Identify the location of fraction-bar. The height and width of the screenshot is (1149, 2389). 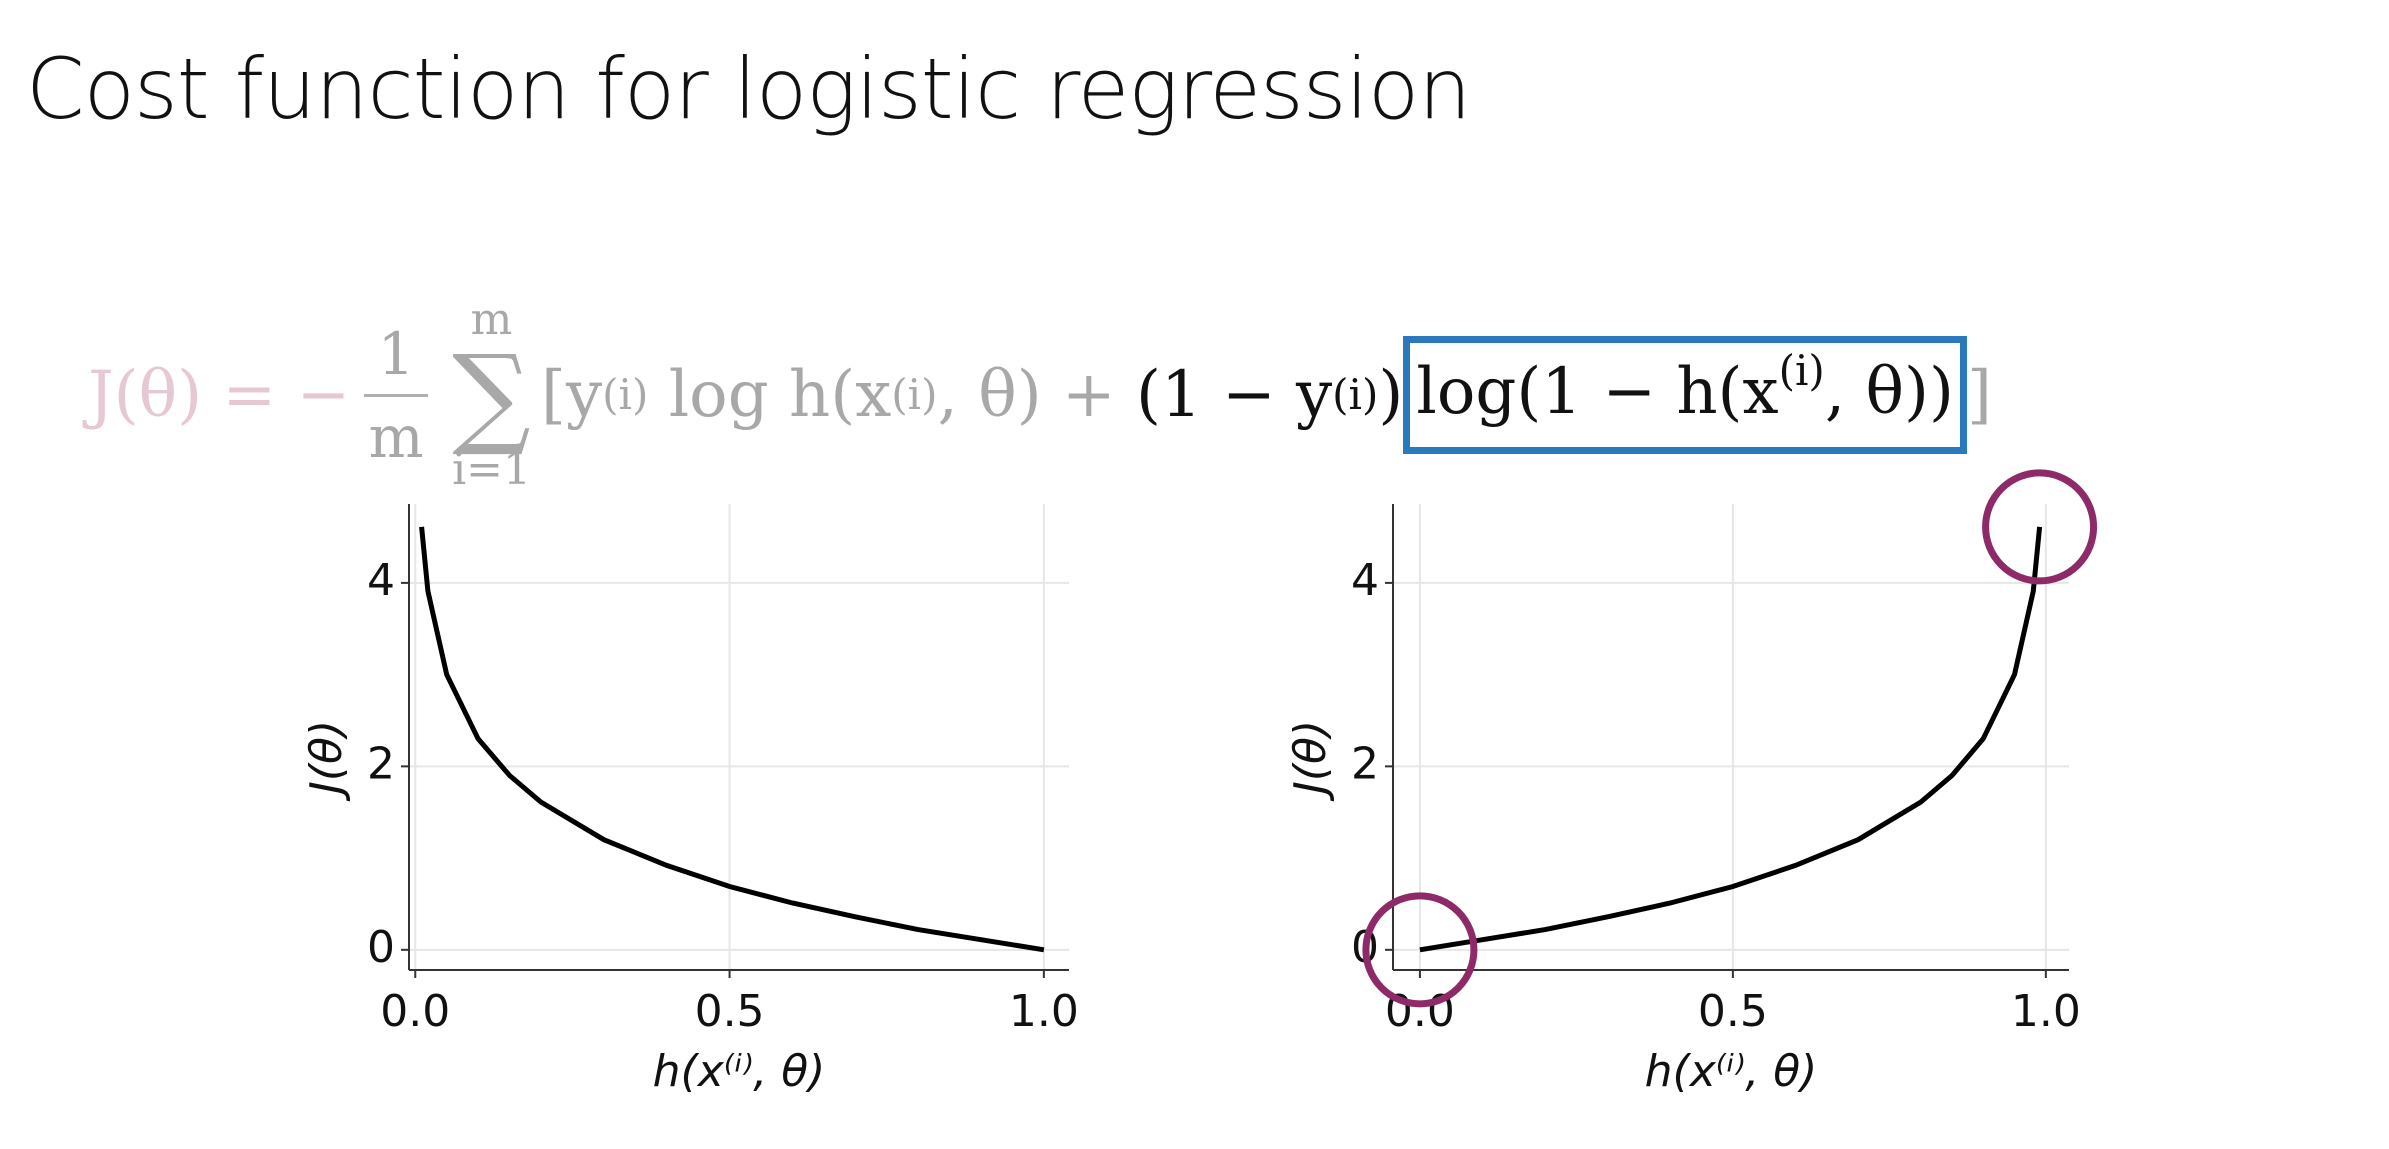
(396, 395).